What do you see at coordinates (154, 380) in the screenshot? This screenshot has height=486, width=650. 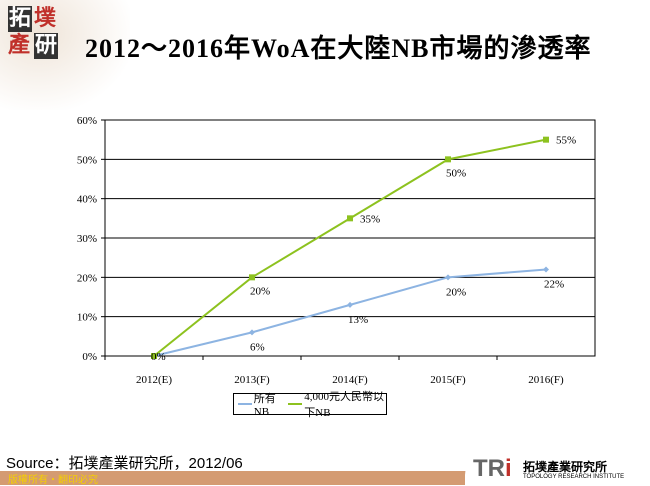 I see `x-tick-label: 2012(E)` at bounding box center [154, 380].